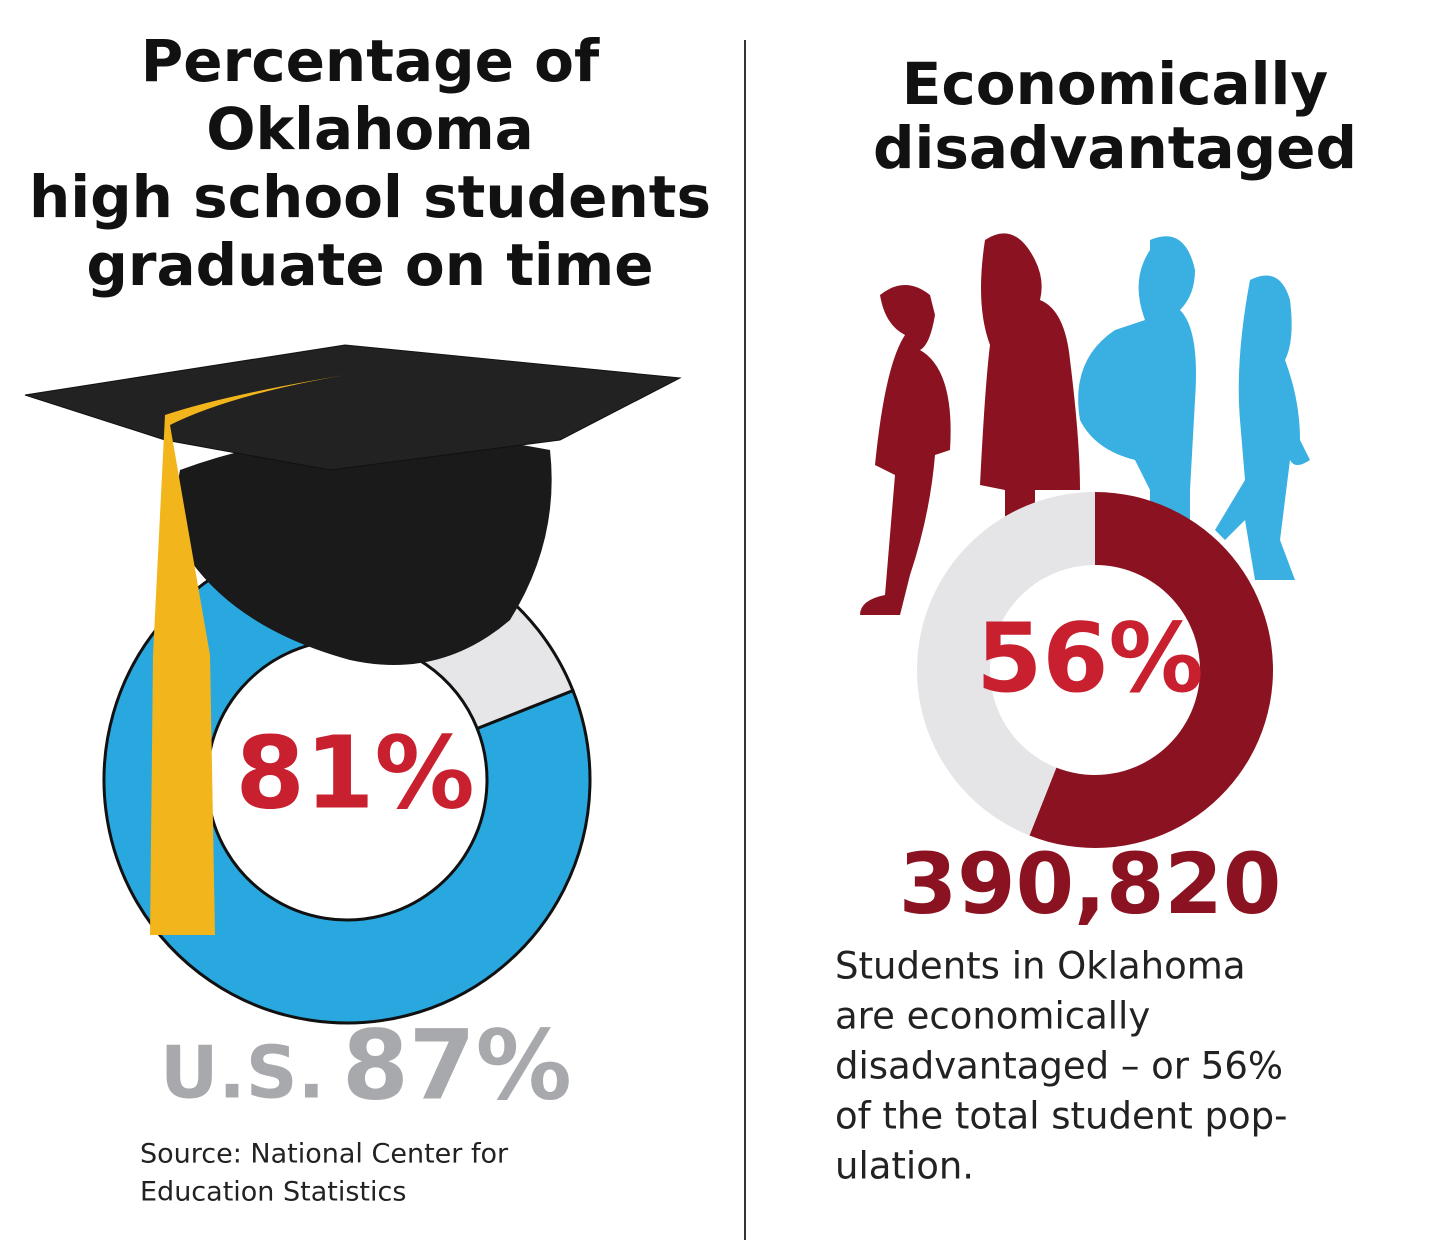 This screenshot has width=1444, height=1246. Describe the element at coordinates (1137, 408) in the screenshot. I see `teen-silhouette` at that location.